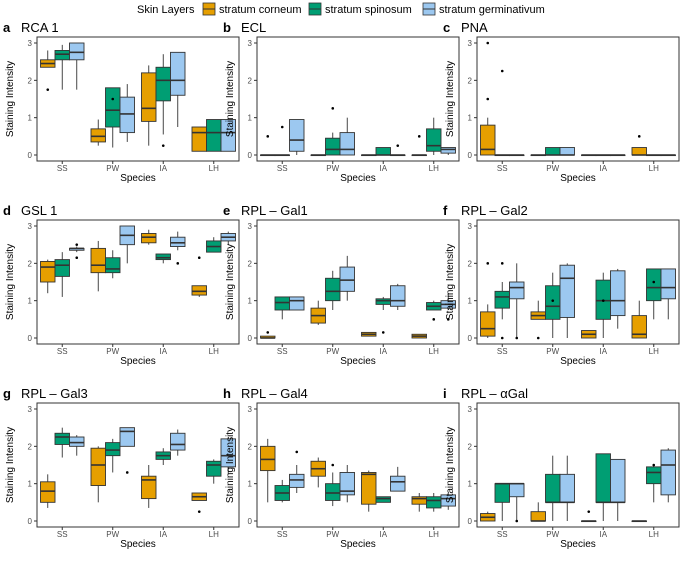 Image resolution: width=685 pixels, height=569 pixels. What do you see at coordinates (368, 10) in the screenshot?
I see `legend-label-spinosum: stratum spinosum` at bounding box center [368, 10].